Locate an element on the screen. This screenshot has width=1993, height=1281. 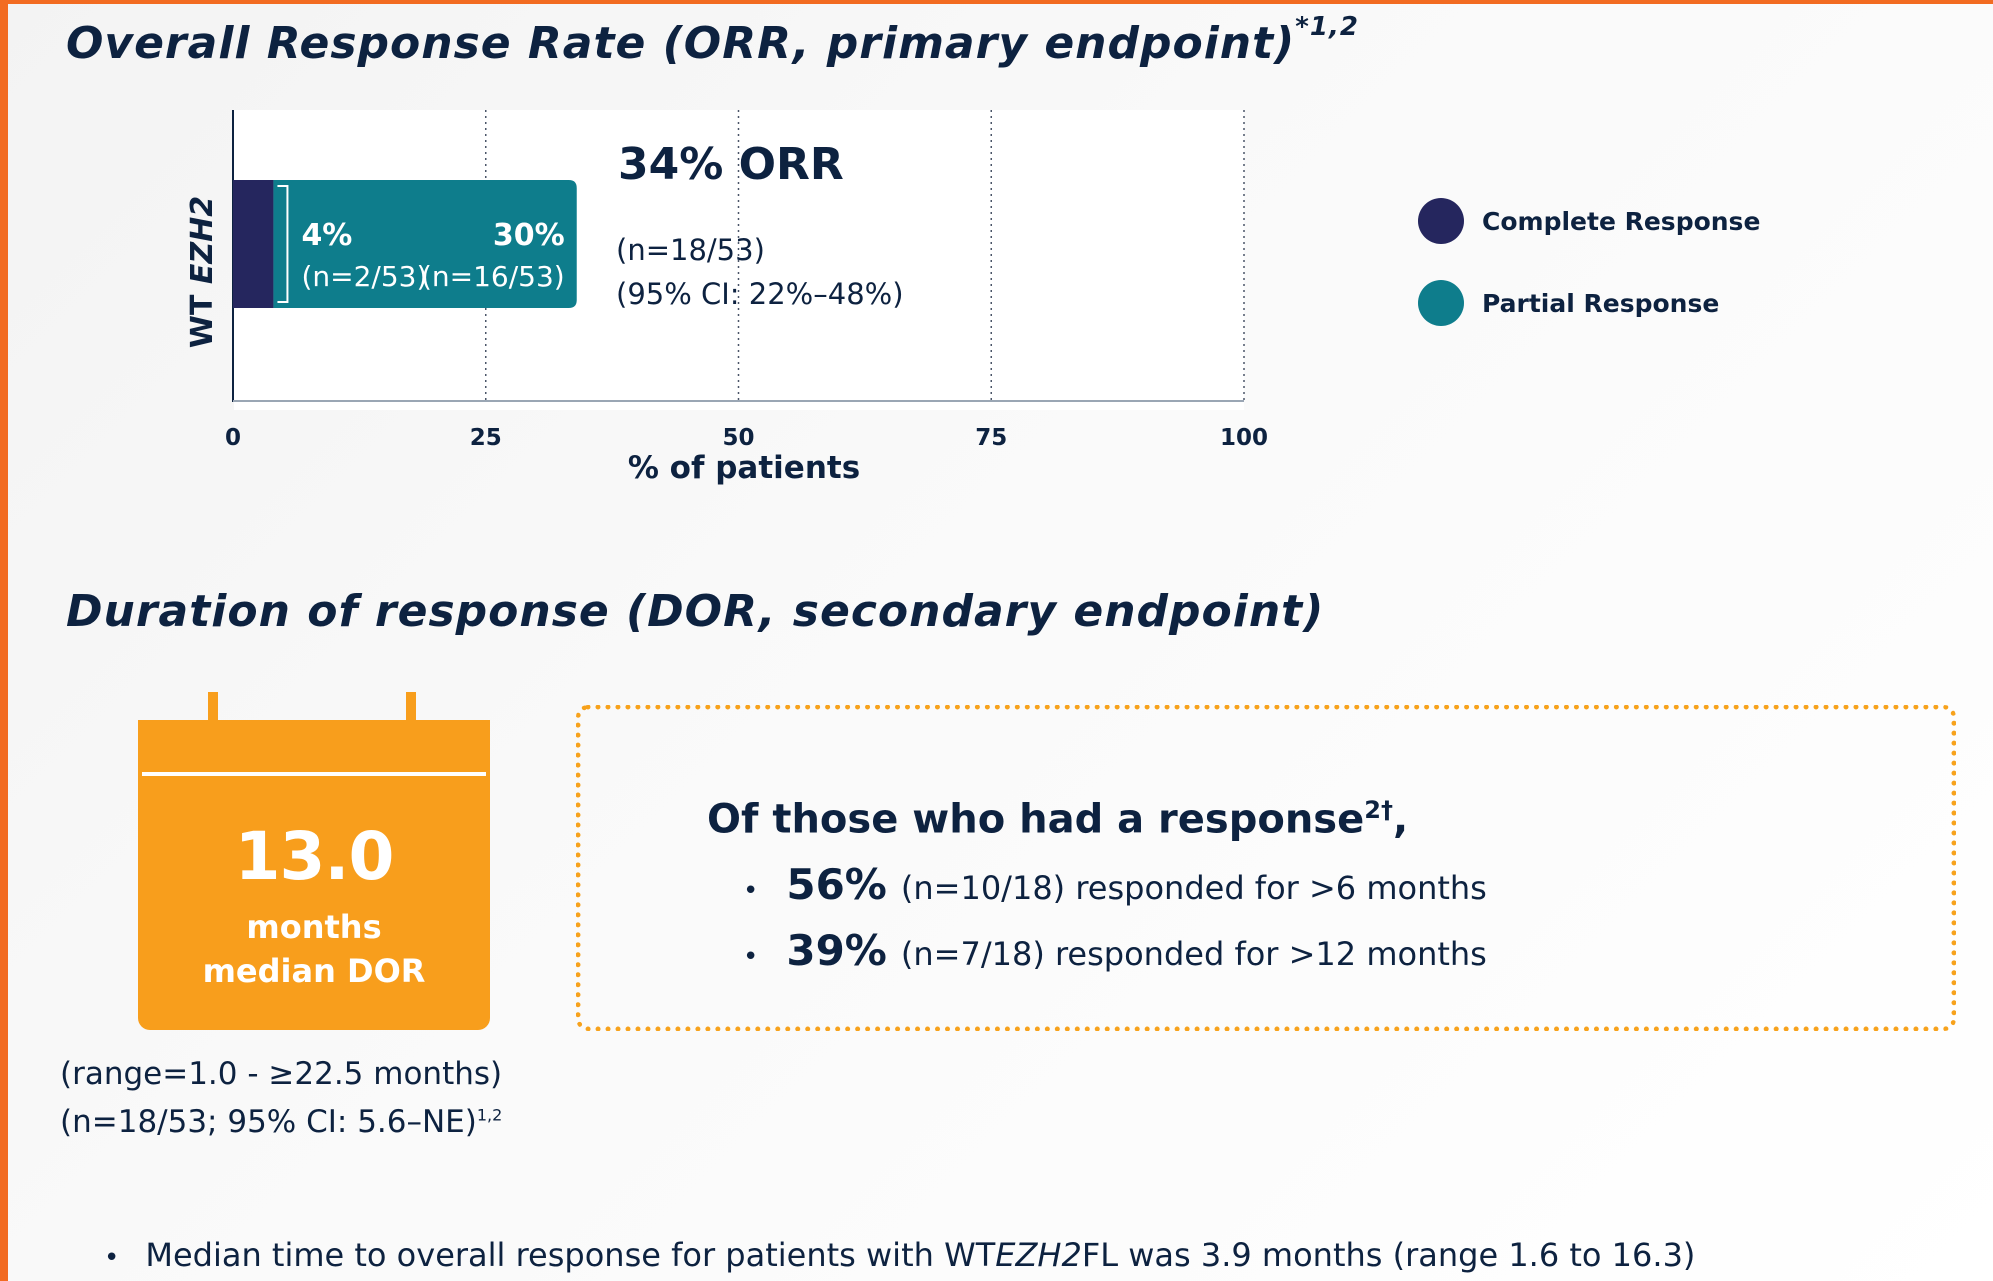
legend-swatch-partial is located at coordinates (1441, 303).